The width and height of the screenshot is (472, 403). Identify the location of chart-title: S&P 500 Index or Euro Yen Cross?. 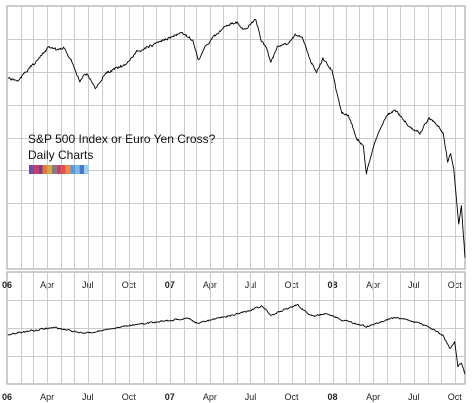
(122, 139).